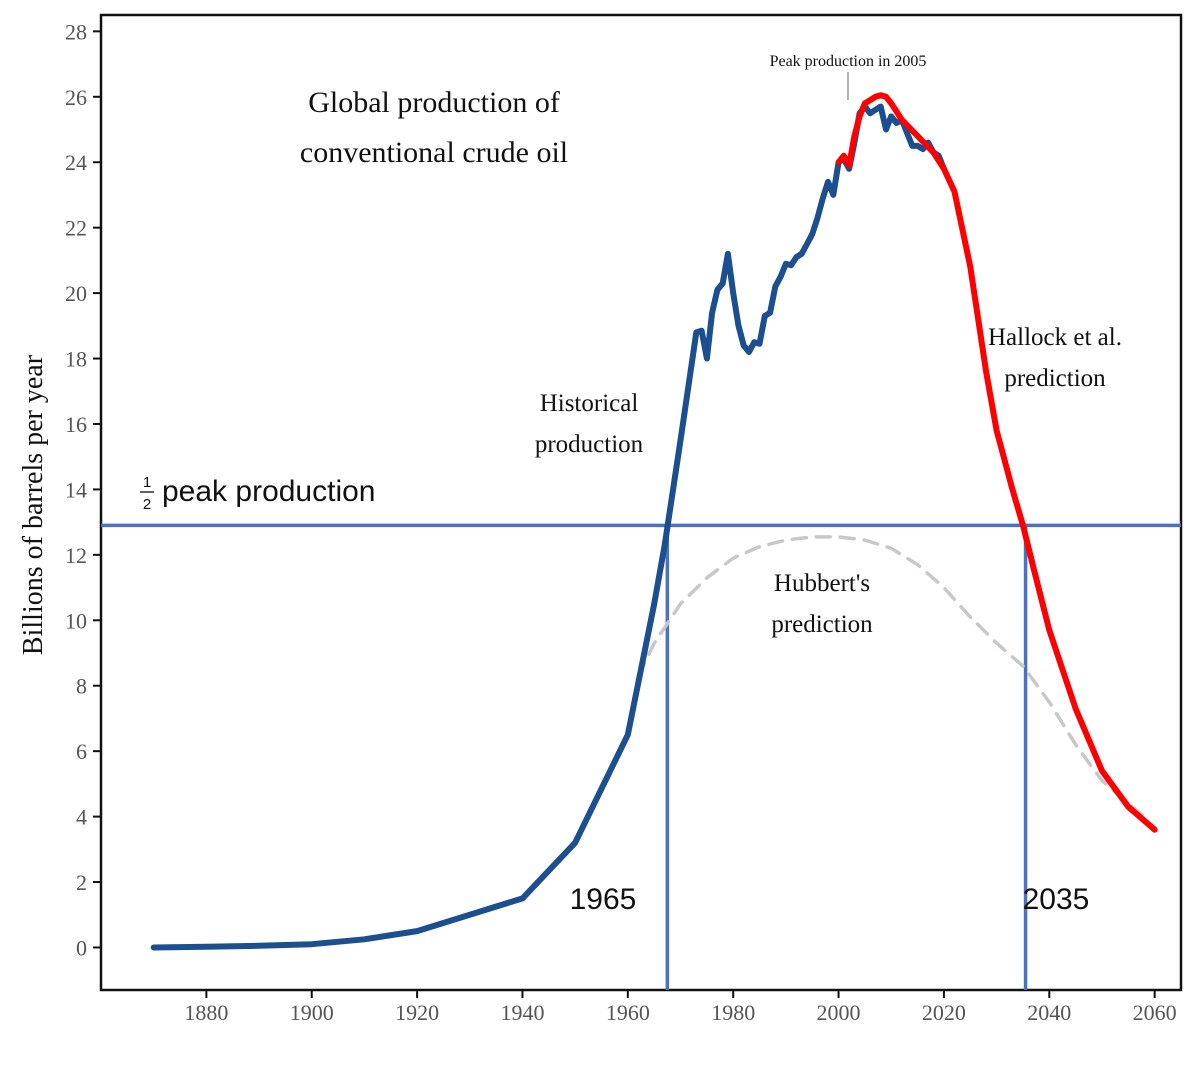 The width and height of the screenshot is (1200, 1080). Describe the element at coordinates (522, 1012) in the screenshot. I see `x-tick-label: 1940` at that location.